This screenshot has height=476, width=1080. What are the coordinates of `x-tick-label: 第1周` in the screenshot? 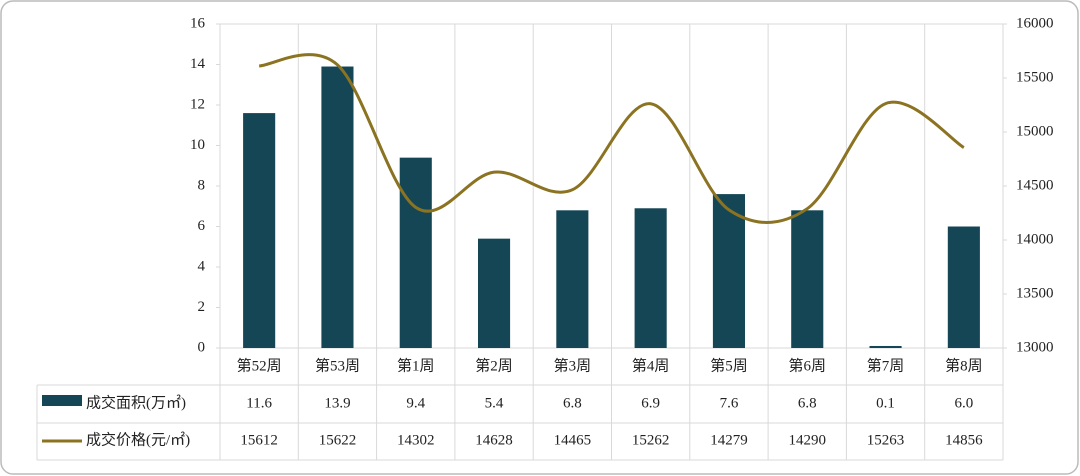 It's located at (416, 365).